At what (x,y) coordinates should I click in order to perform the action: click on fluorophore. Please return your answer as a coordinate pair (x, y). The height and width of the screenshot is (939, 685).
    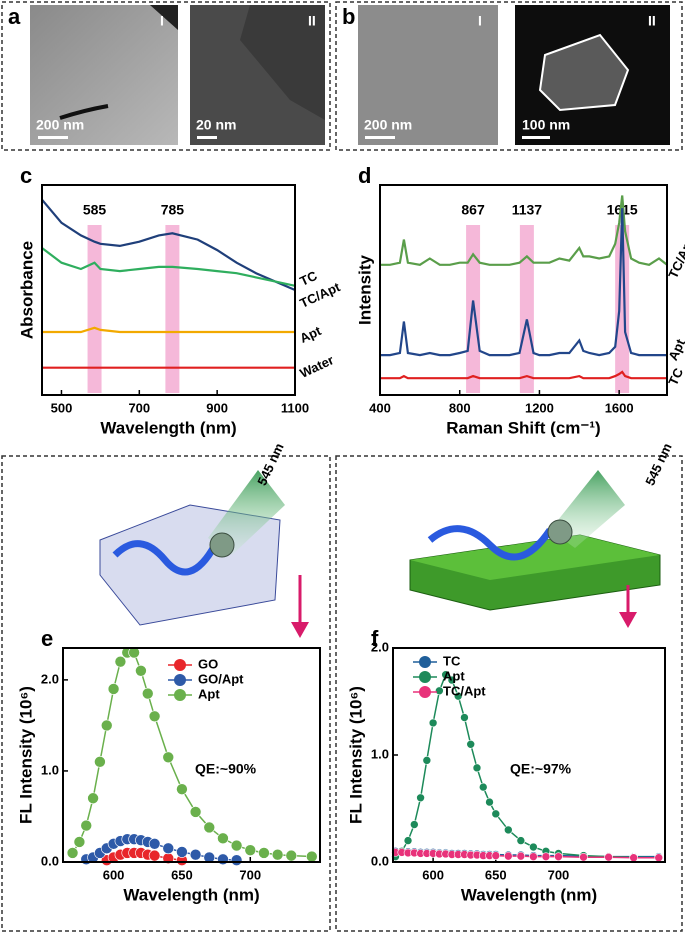
    Looking at the image, I should click on (222, 545).